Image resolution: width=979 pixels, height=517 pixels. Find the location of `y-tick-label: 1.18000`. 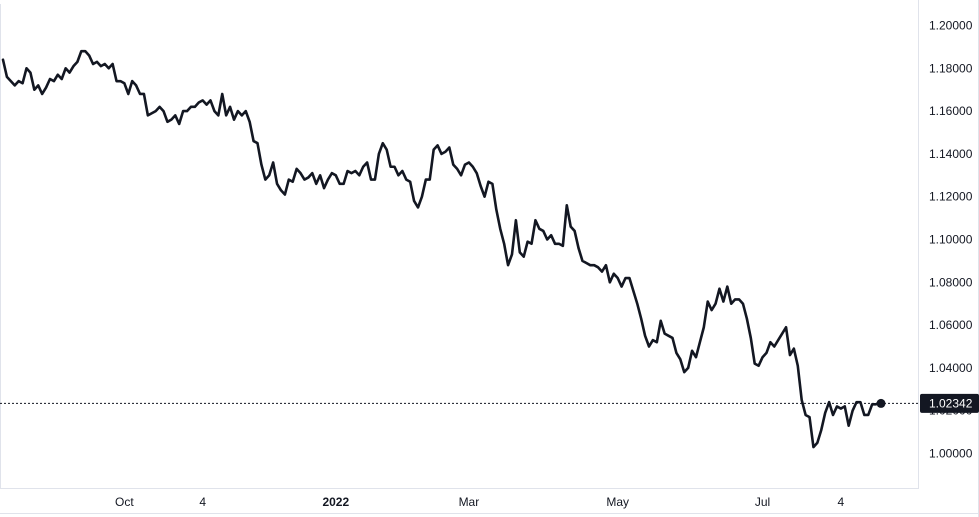

y-tick-label: 1.18000 is located at coordinates (951, 68).